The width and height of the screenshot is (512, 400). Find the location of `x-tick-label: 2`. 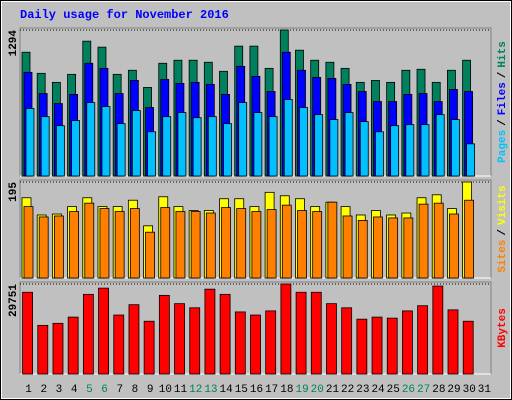

x-tick-label: 2 is located at coordinates (43, 390).